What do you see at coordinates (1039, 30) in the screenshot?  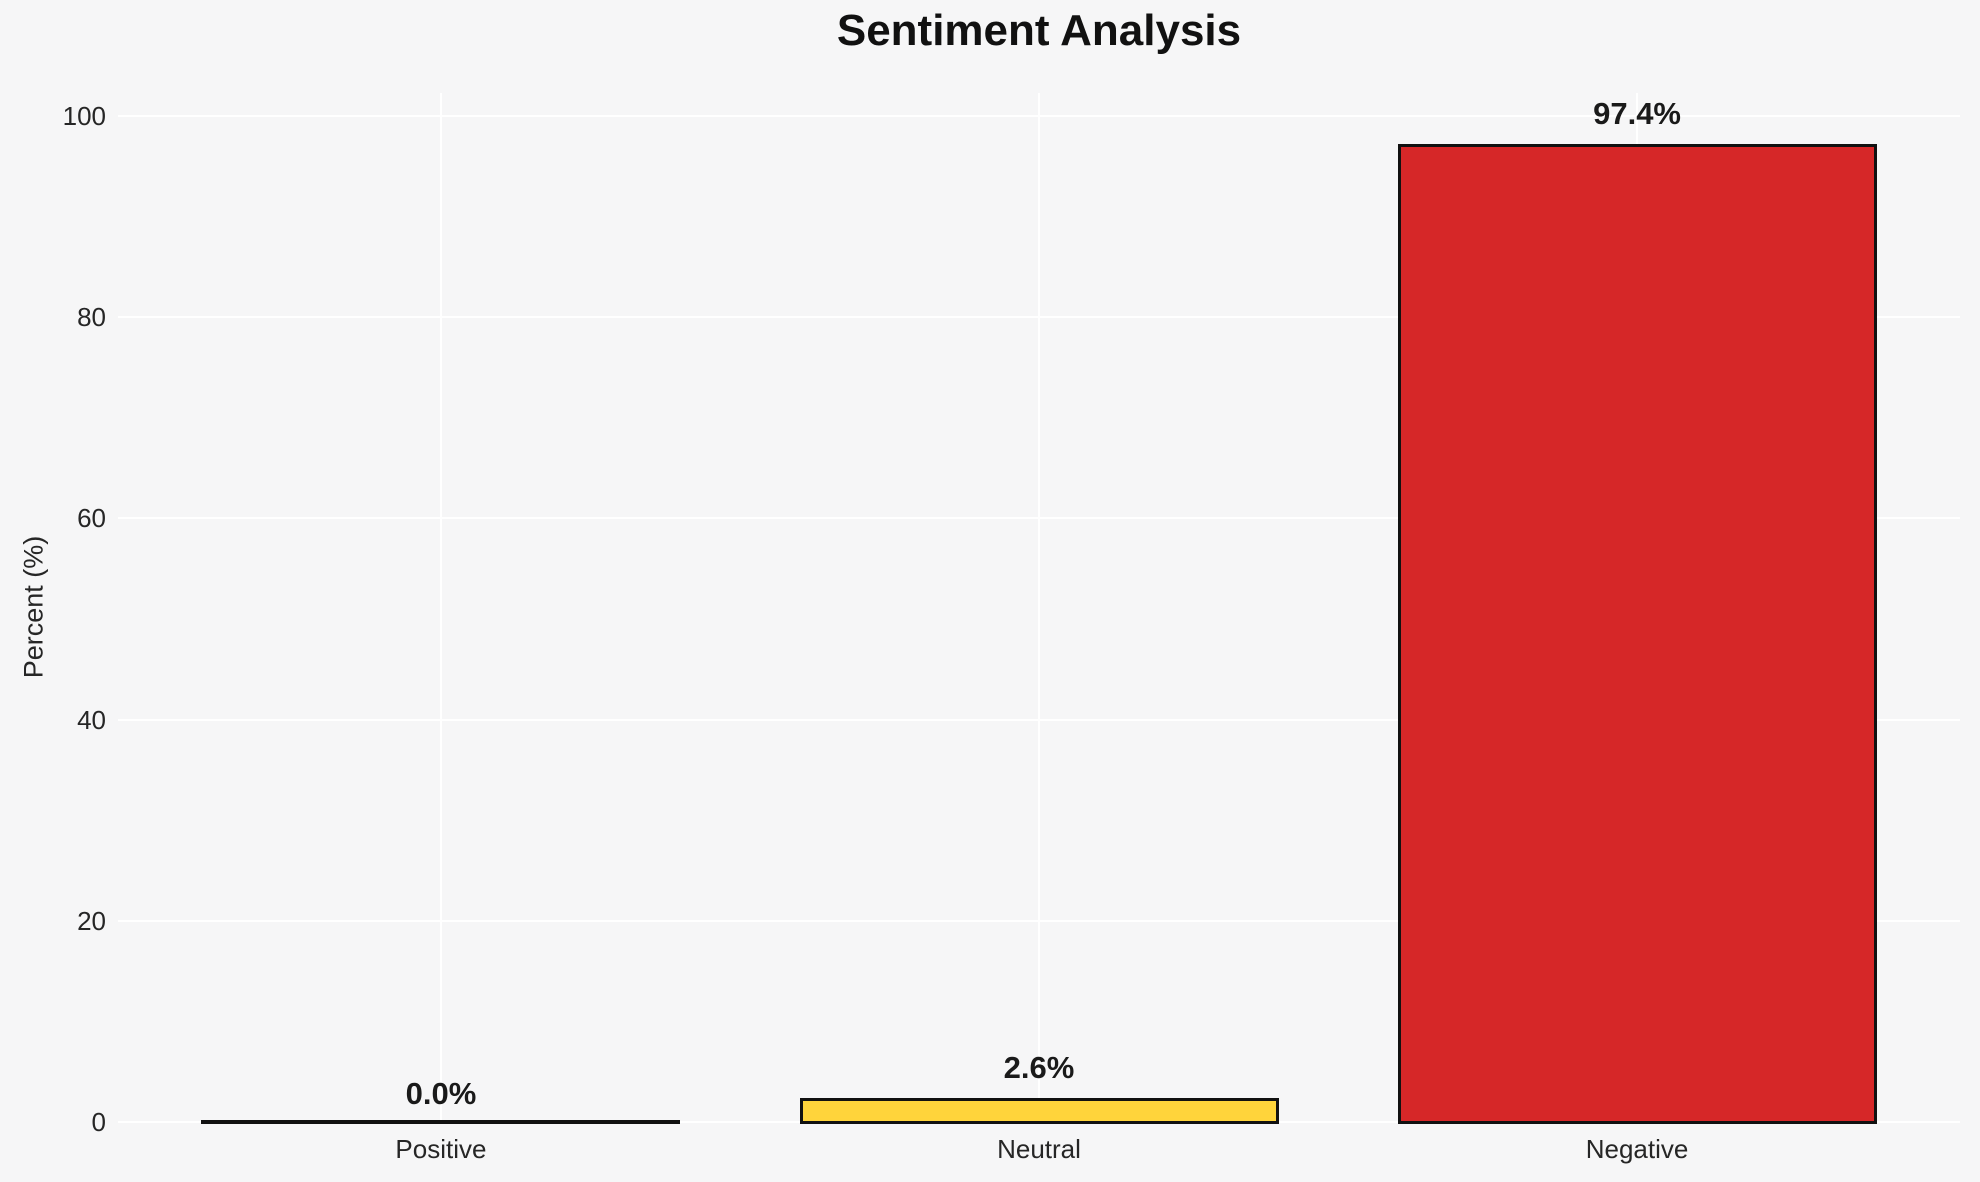 I see `chart-title: Sentiment Analysis` at bounding box center [1039, 30].